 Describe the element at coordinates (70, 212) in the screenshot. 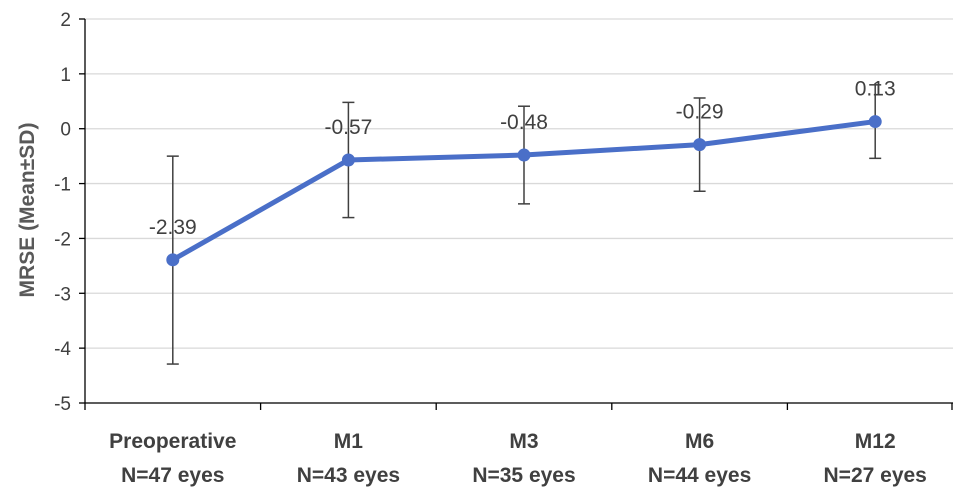

I see `y-axis: 2 1 0 -1 -2 -3 -4 -5` at that location.